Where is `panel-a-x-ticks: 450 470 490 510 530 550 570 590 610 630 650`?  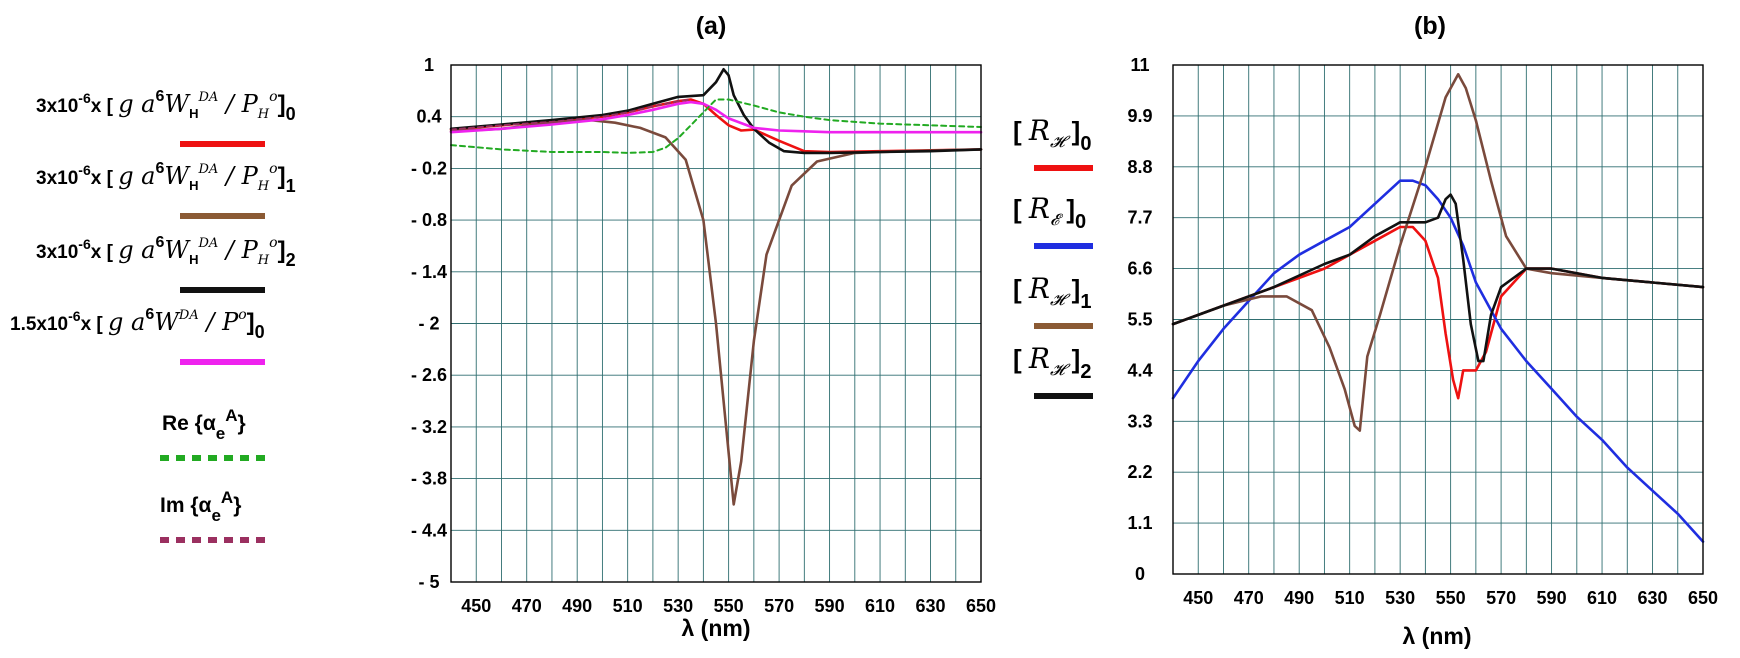
panel-a-x-ticks: 450 470 490 510 530 550 570 590 610 630 650 is located at coordinates (728, 606).